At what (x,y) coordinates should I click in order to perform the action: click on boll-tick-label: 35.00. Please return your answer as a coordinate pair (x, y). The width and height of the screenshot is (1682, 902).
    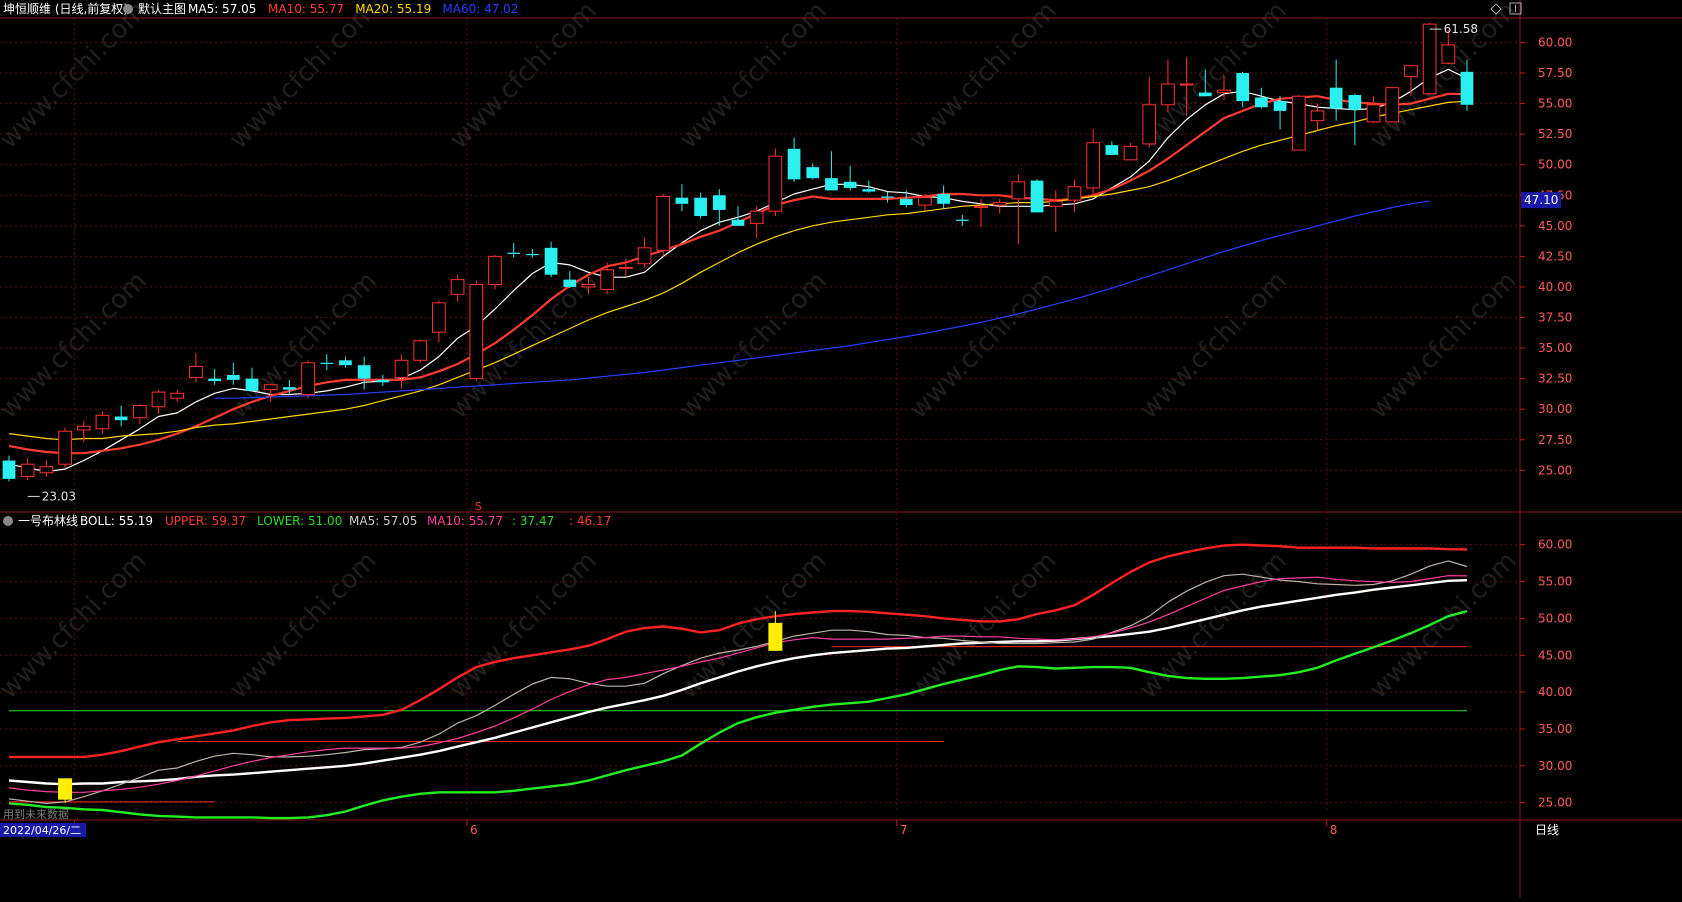
    Looking at the image, I should click on (1555, 729).